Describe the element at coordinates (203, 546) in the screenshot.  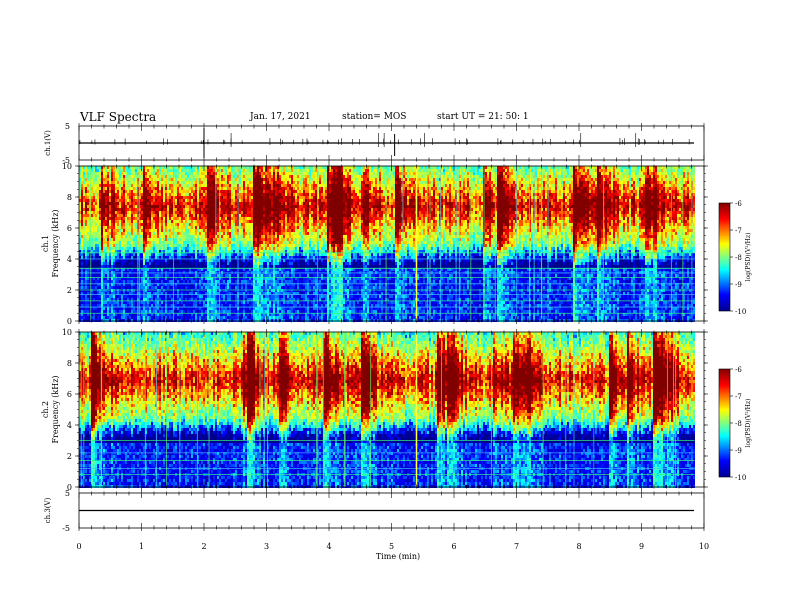
I see `ch3-waveform-xtick-label: 2` at that location.